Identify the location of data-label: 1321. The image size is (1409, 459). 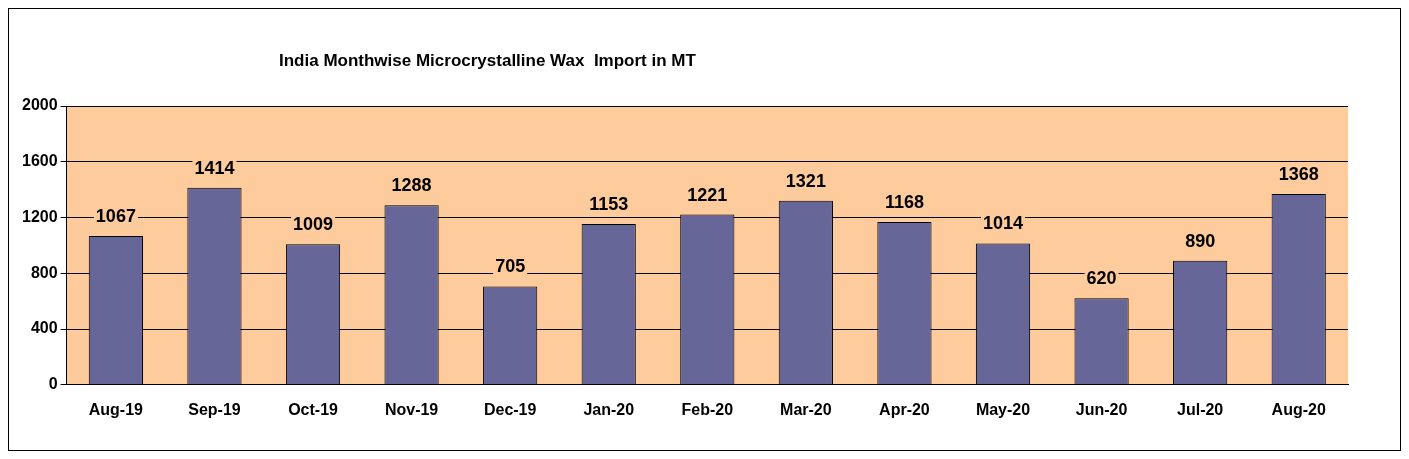
(805, 180).